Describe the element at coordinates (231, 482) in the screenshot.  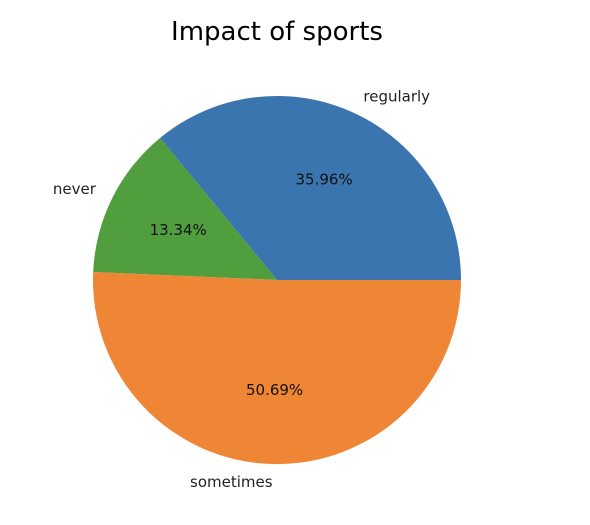
I see `slice-label-sometimes: sometimes` at that location.